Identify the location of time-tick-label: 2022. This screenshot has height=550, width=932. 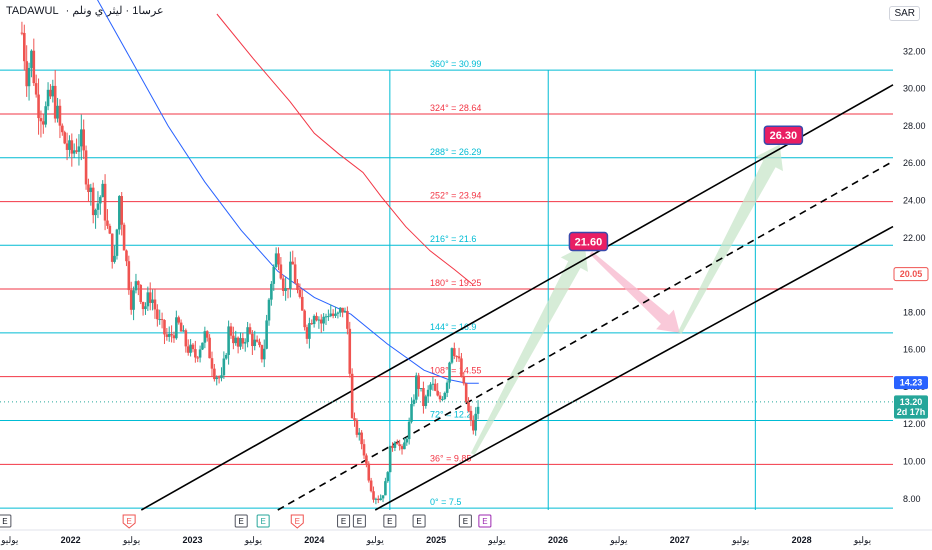
(71, 540).